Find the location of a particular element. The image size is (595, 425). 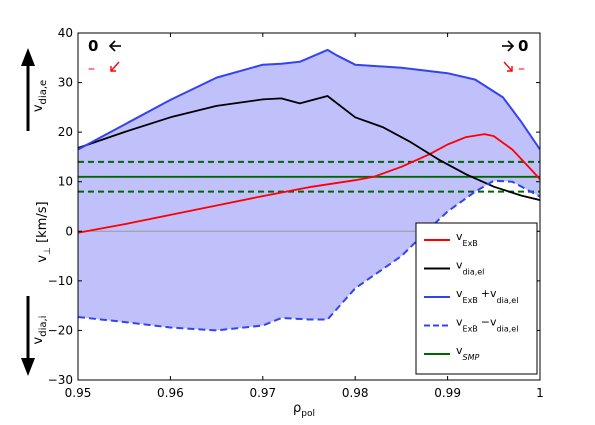

x-tick-label: 0.97 is located at coordinates (262, 393).